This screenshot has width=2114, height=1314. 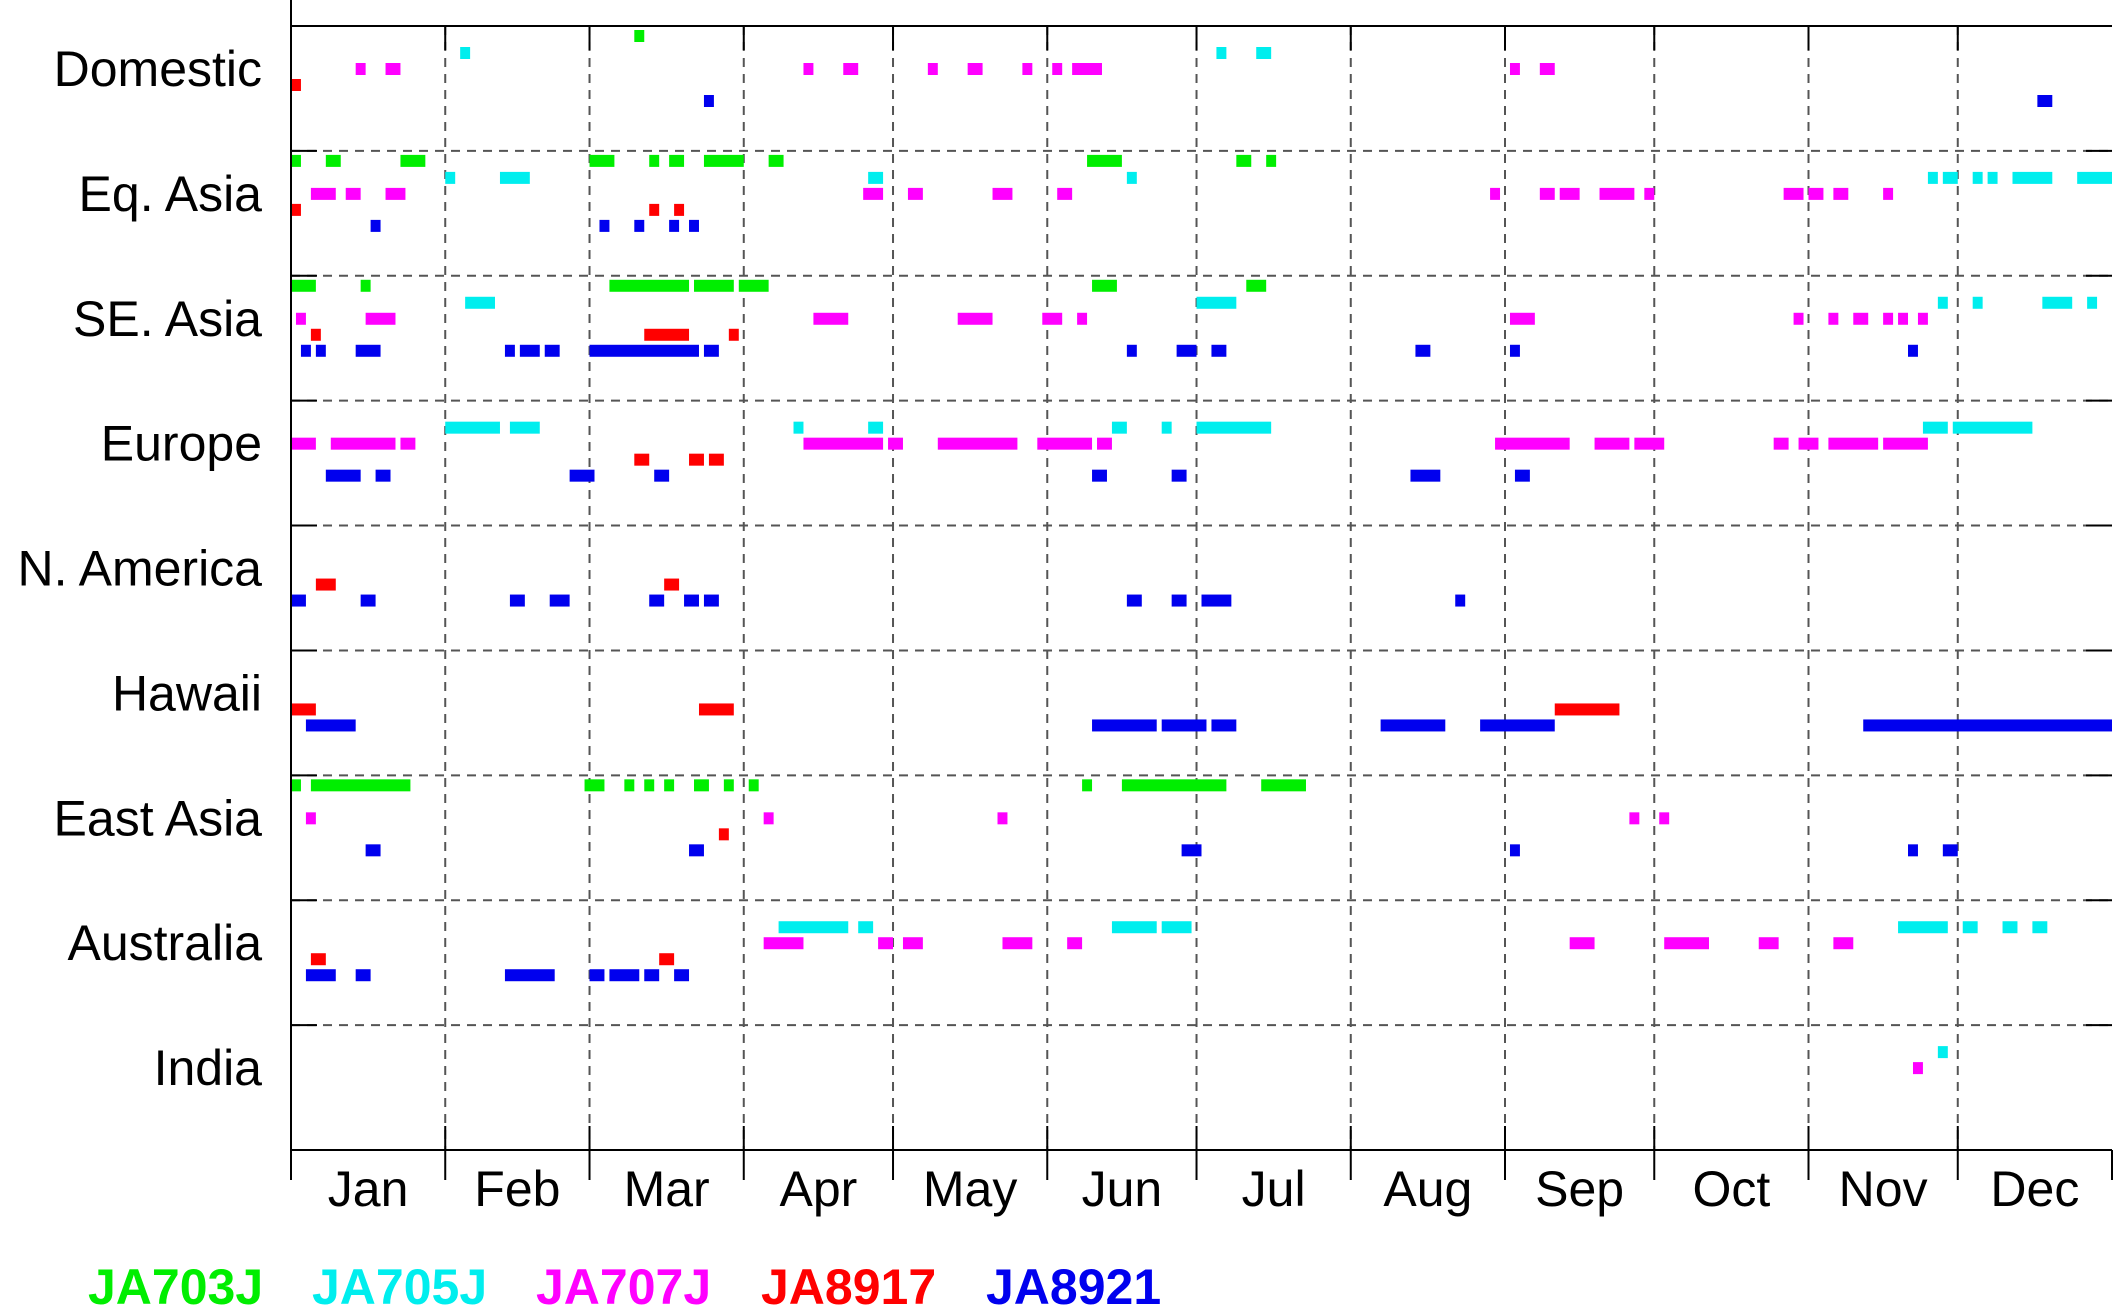 I want to click on region-label: N. America, so click(x=139, y=569).